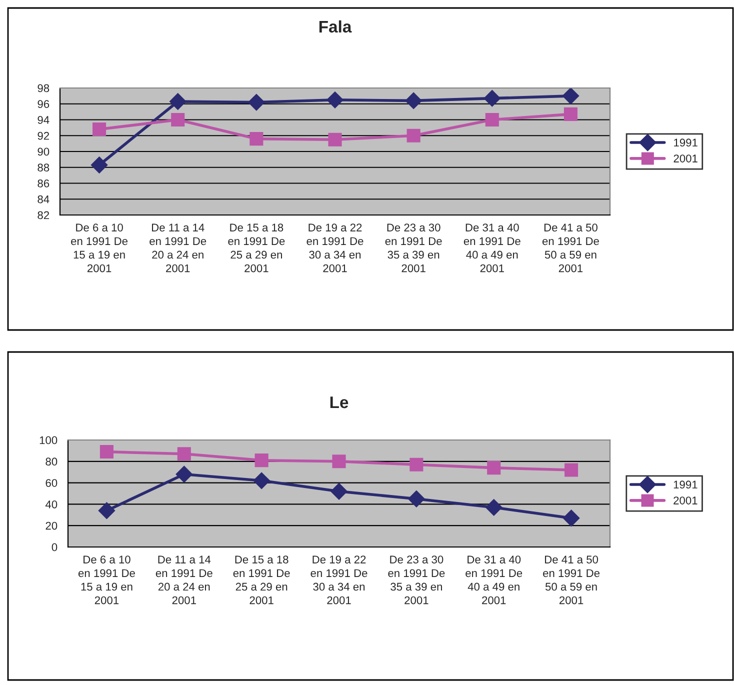 This screenshot has width=734, height=685. Describe the element at coordinates (55, 547) in the screenshot. I see `y-tick-label: 0` at that location.